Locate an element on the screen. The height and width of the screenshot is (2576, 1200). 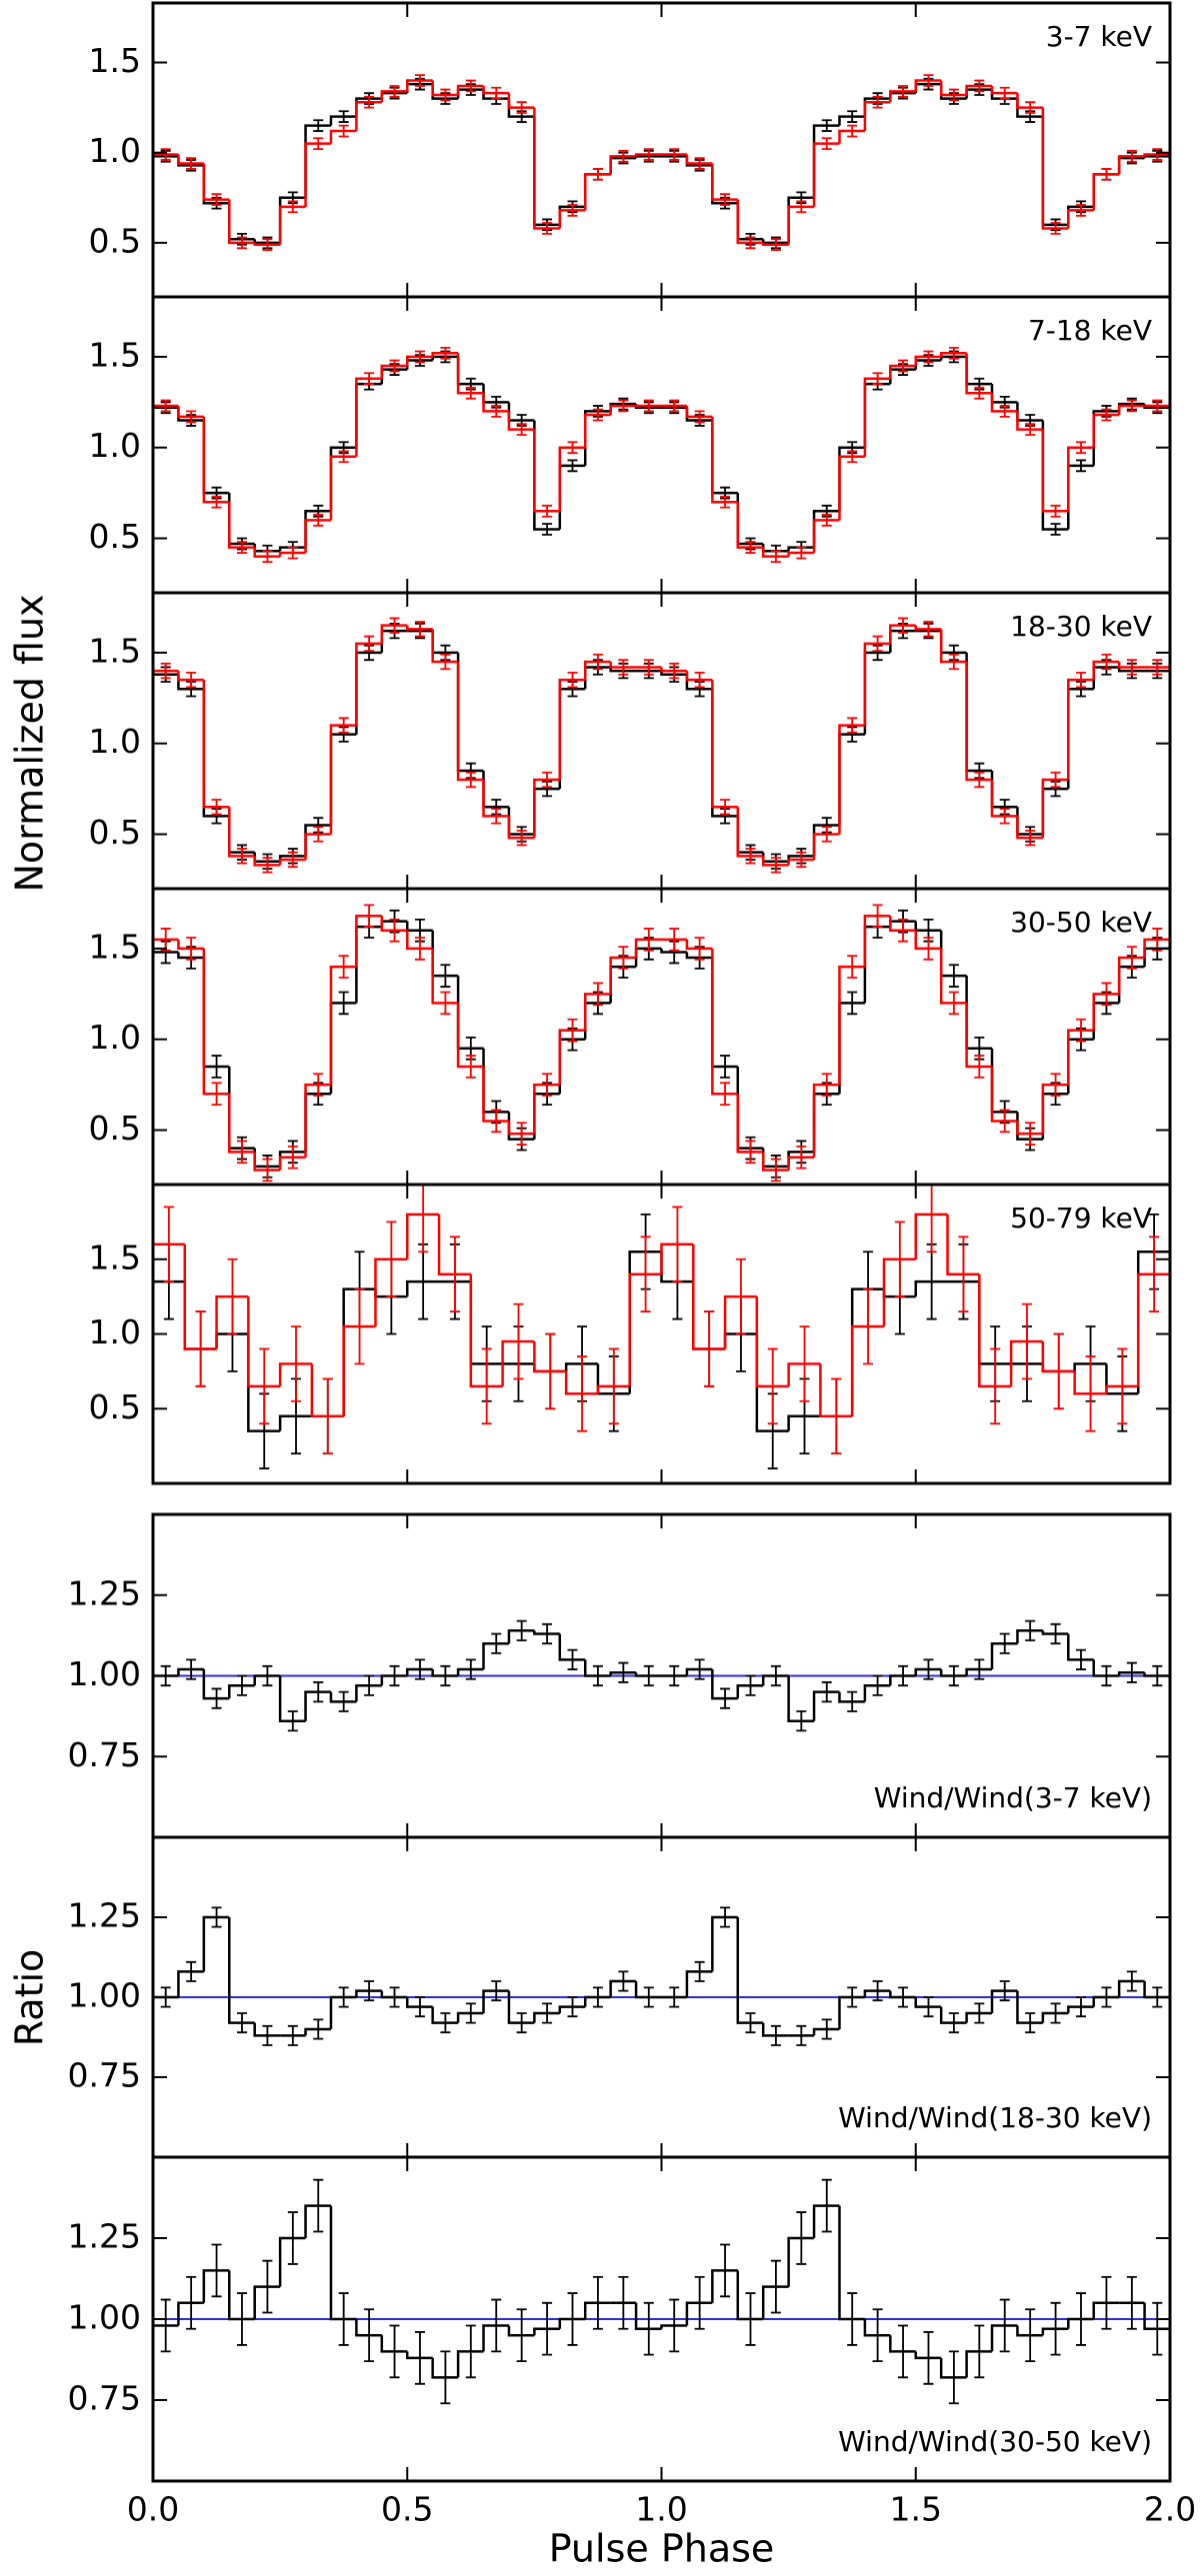
x-tick-label: 0.5 is located at coordinates (407, 2509).